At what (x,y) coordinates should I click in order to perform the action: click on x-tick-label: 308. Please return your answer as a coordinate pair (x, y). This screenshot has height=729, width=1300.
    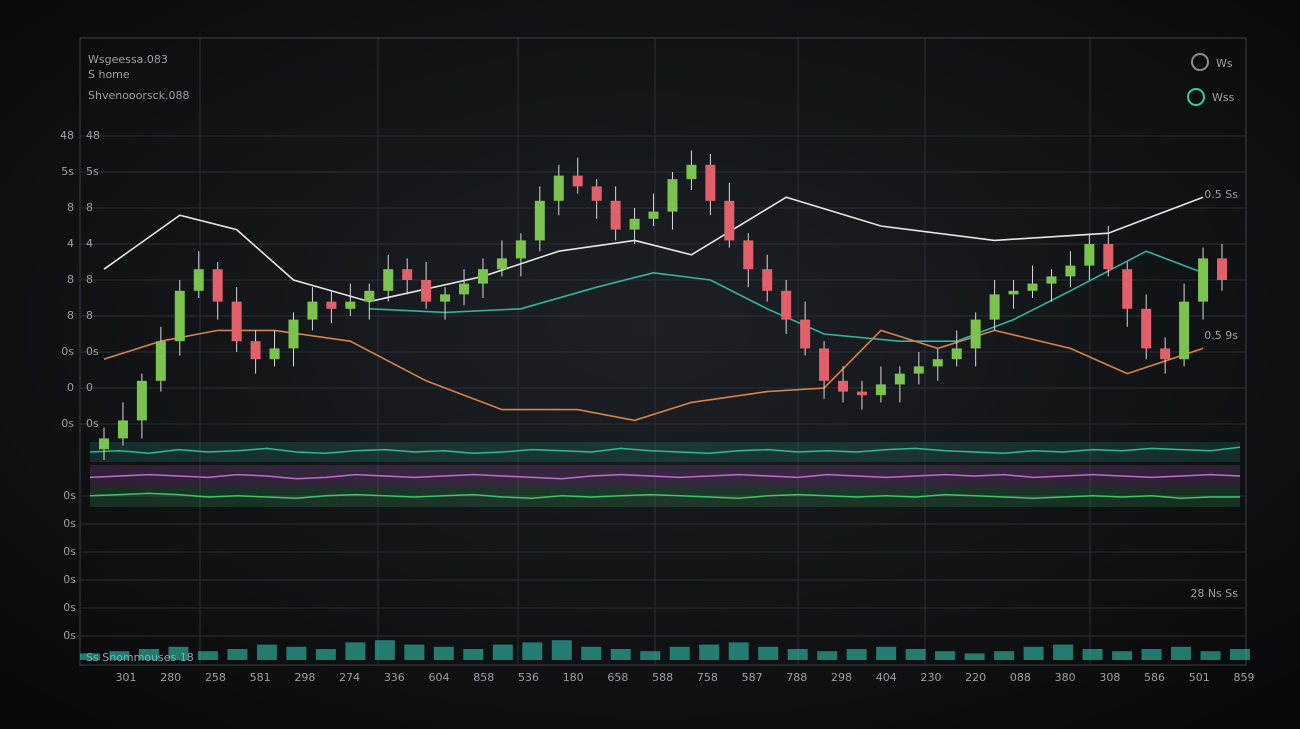
    Looking at the image, I should click on (1109, 677).